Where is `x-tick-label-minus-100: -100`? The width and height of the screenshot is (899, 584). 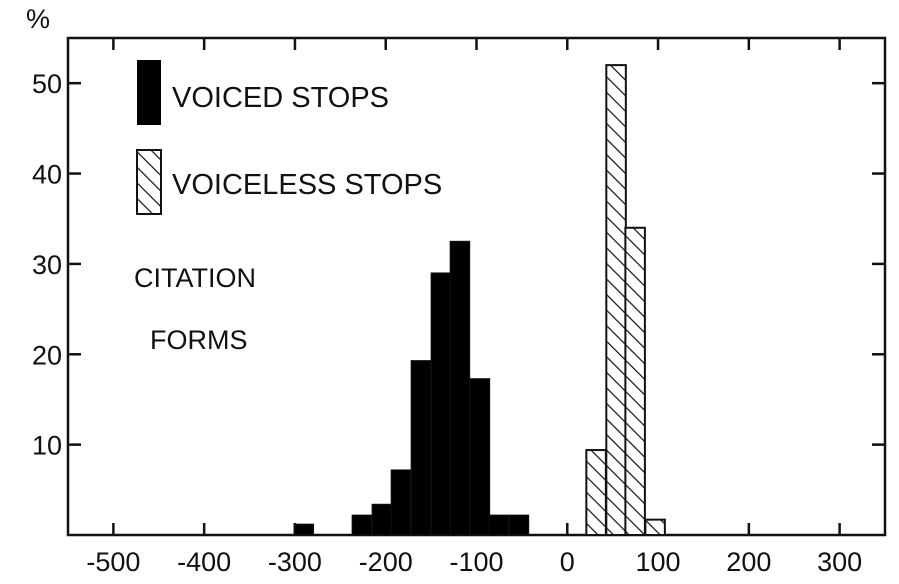 x-tick-label-minus-100: -100 is located at coordinates (476, 562).